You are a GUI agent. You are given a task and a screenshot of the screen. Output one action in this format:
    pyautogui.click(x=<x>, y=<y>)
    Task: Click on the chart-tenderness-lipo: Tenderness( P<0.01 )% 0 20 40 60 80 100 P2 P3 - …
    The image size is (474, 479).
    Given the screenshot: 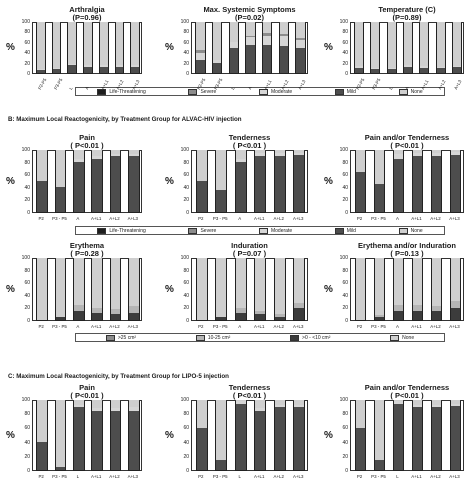 What is the action you would take?
    pyautogui.click(x=238, y=431)
    